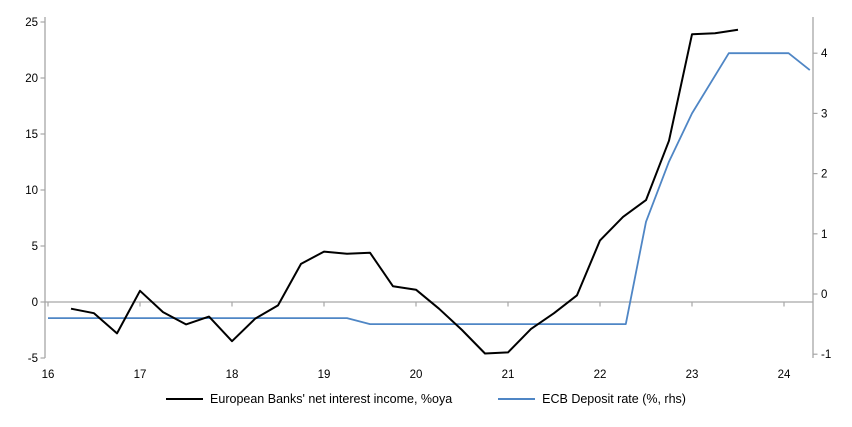 The image size is (852, 427). I want to click on y-axis-right-tick-label: 2, so click(824, 175).